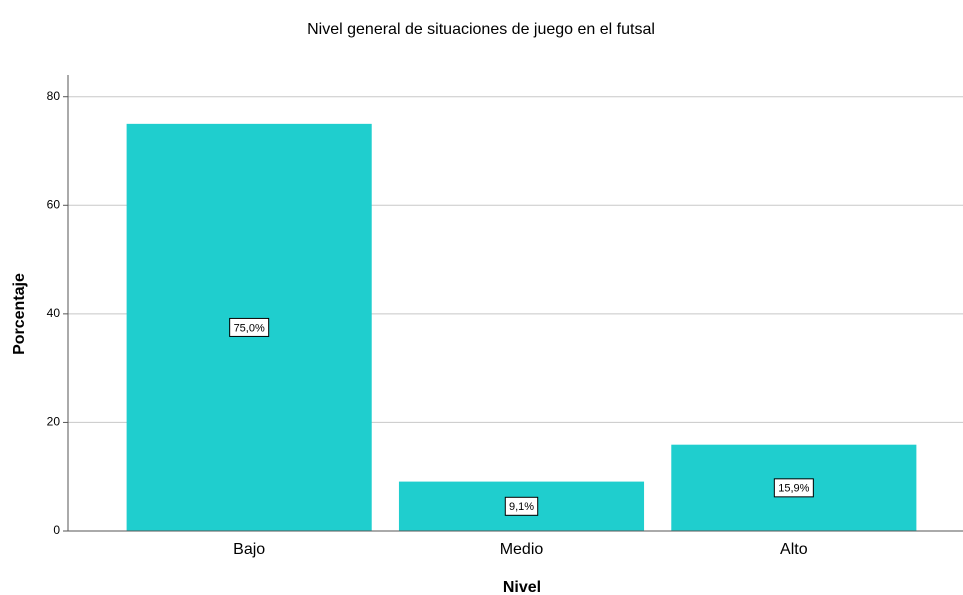 The image size is (963, 595). What do you see at coordinates (794, 549) in the screenshot?
I see `x-tick-label: Alto` at bounding box center [794, 549].